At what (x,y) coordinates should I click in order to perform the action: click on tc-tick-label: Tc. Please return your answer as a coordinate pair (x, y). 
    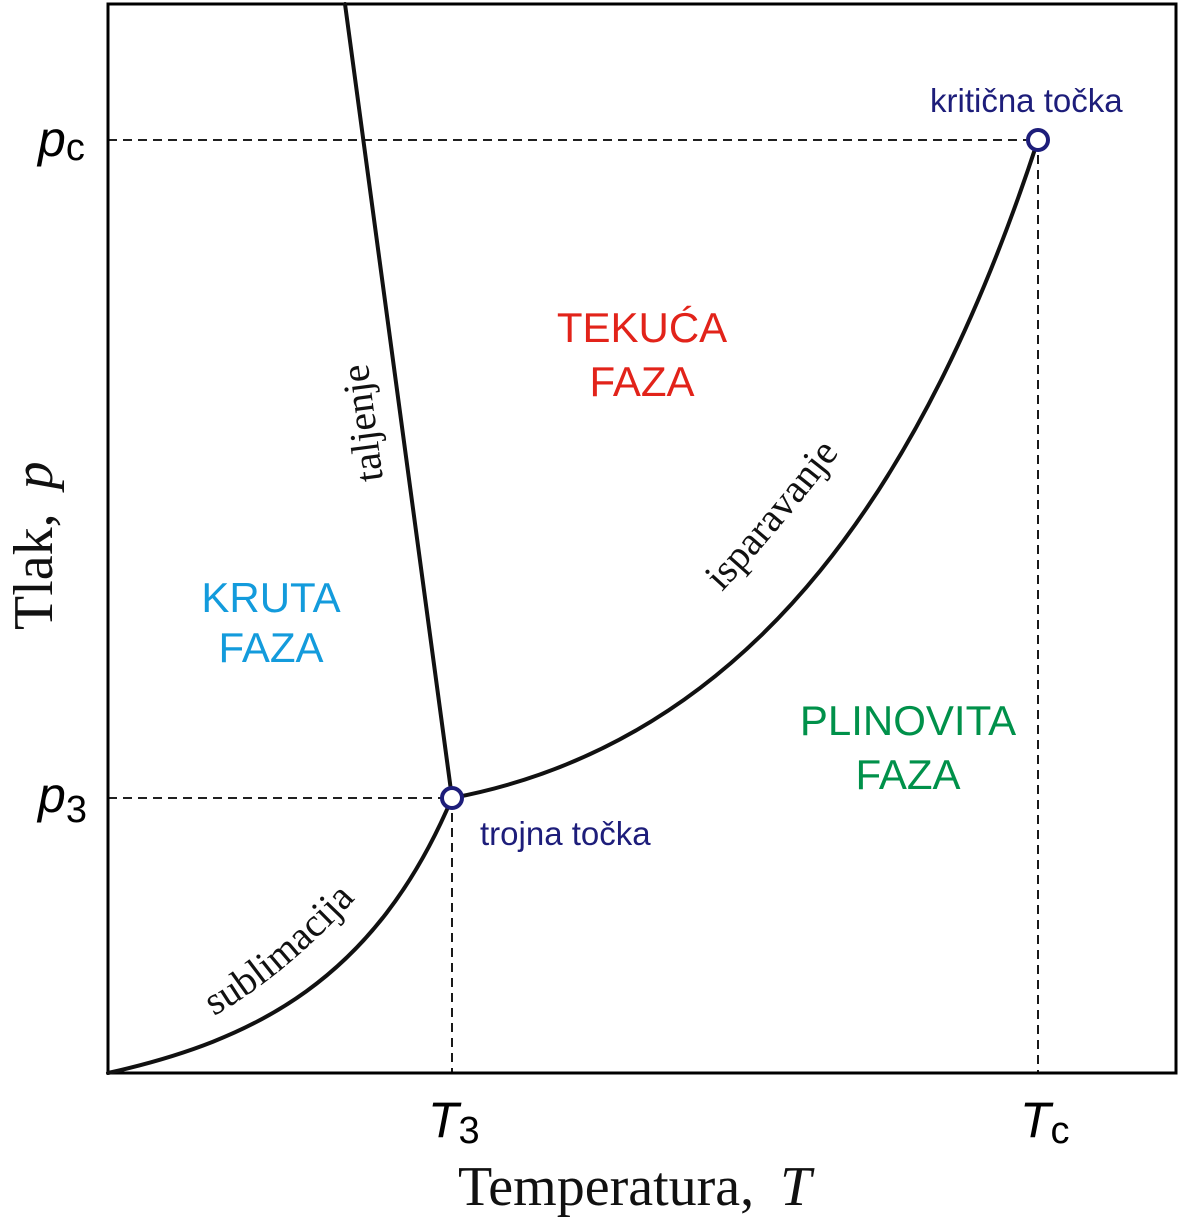
    Looking at the image, I should click on (1045, 1122).